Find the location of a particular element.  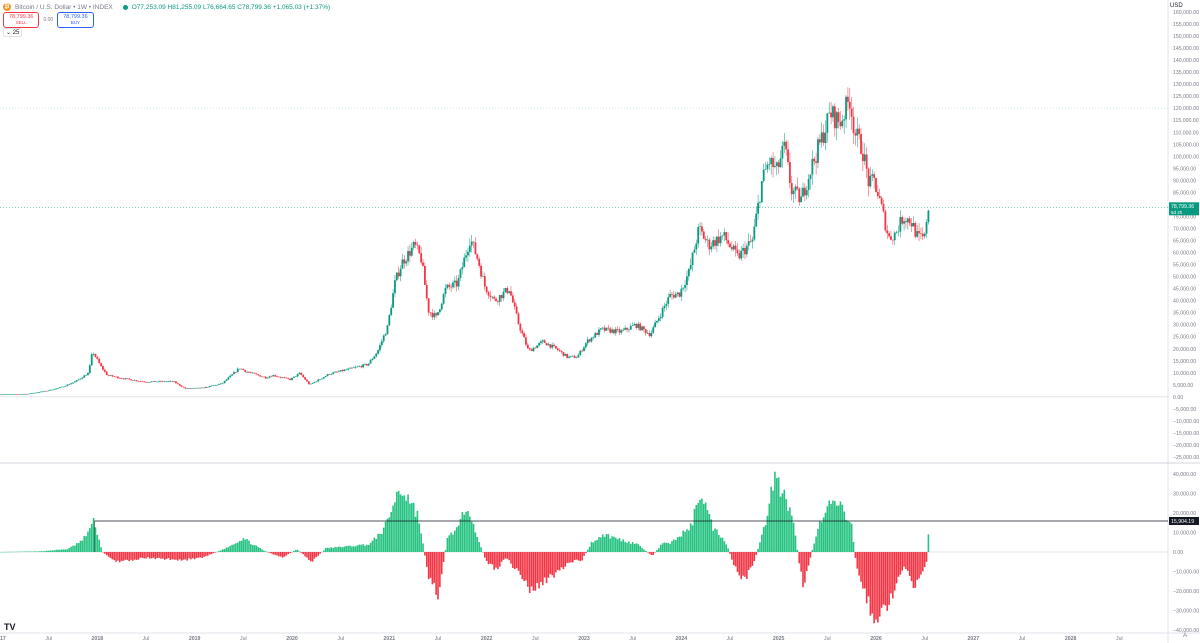

price-tick-label: 125,000.00 is located at coordinates (1186, 97).